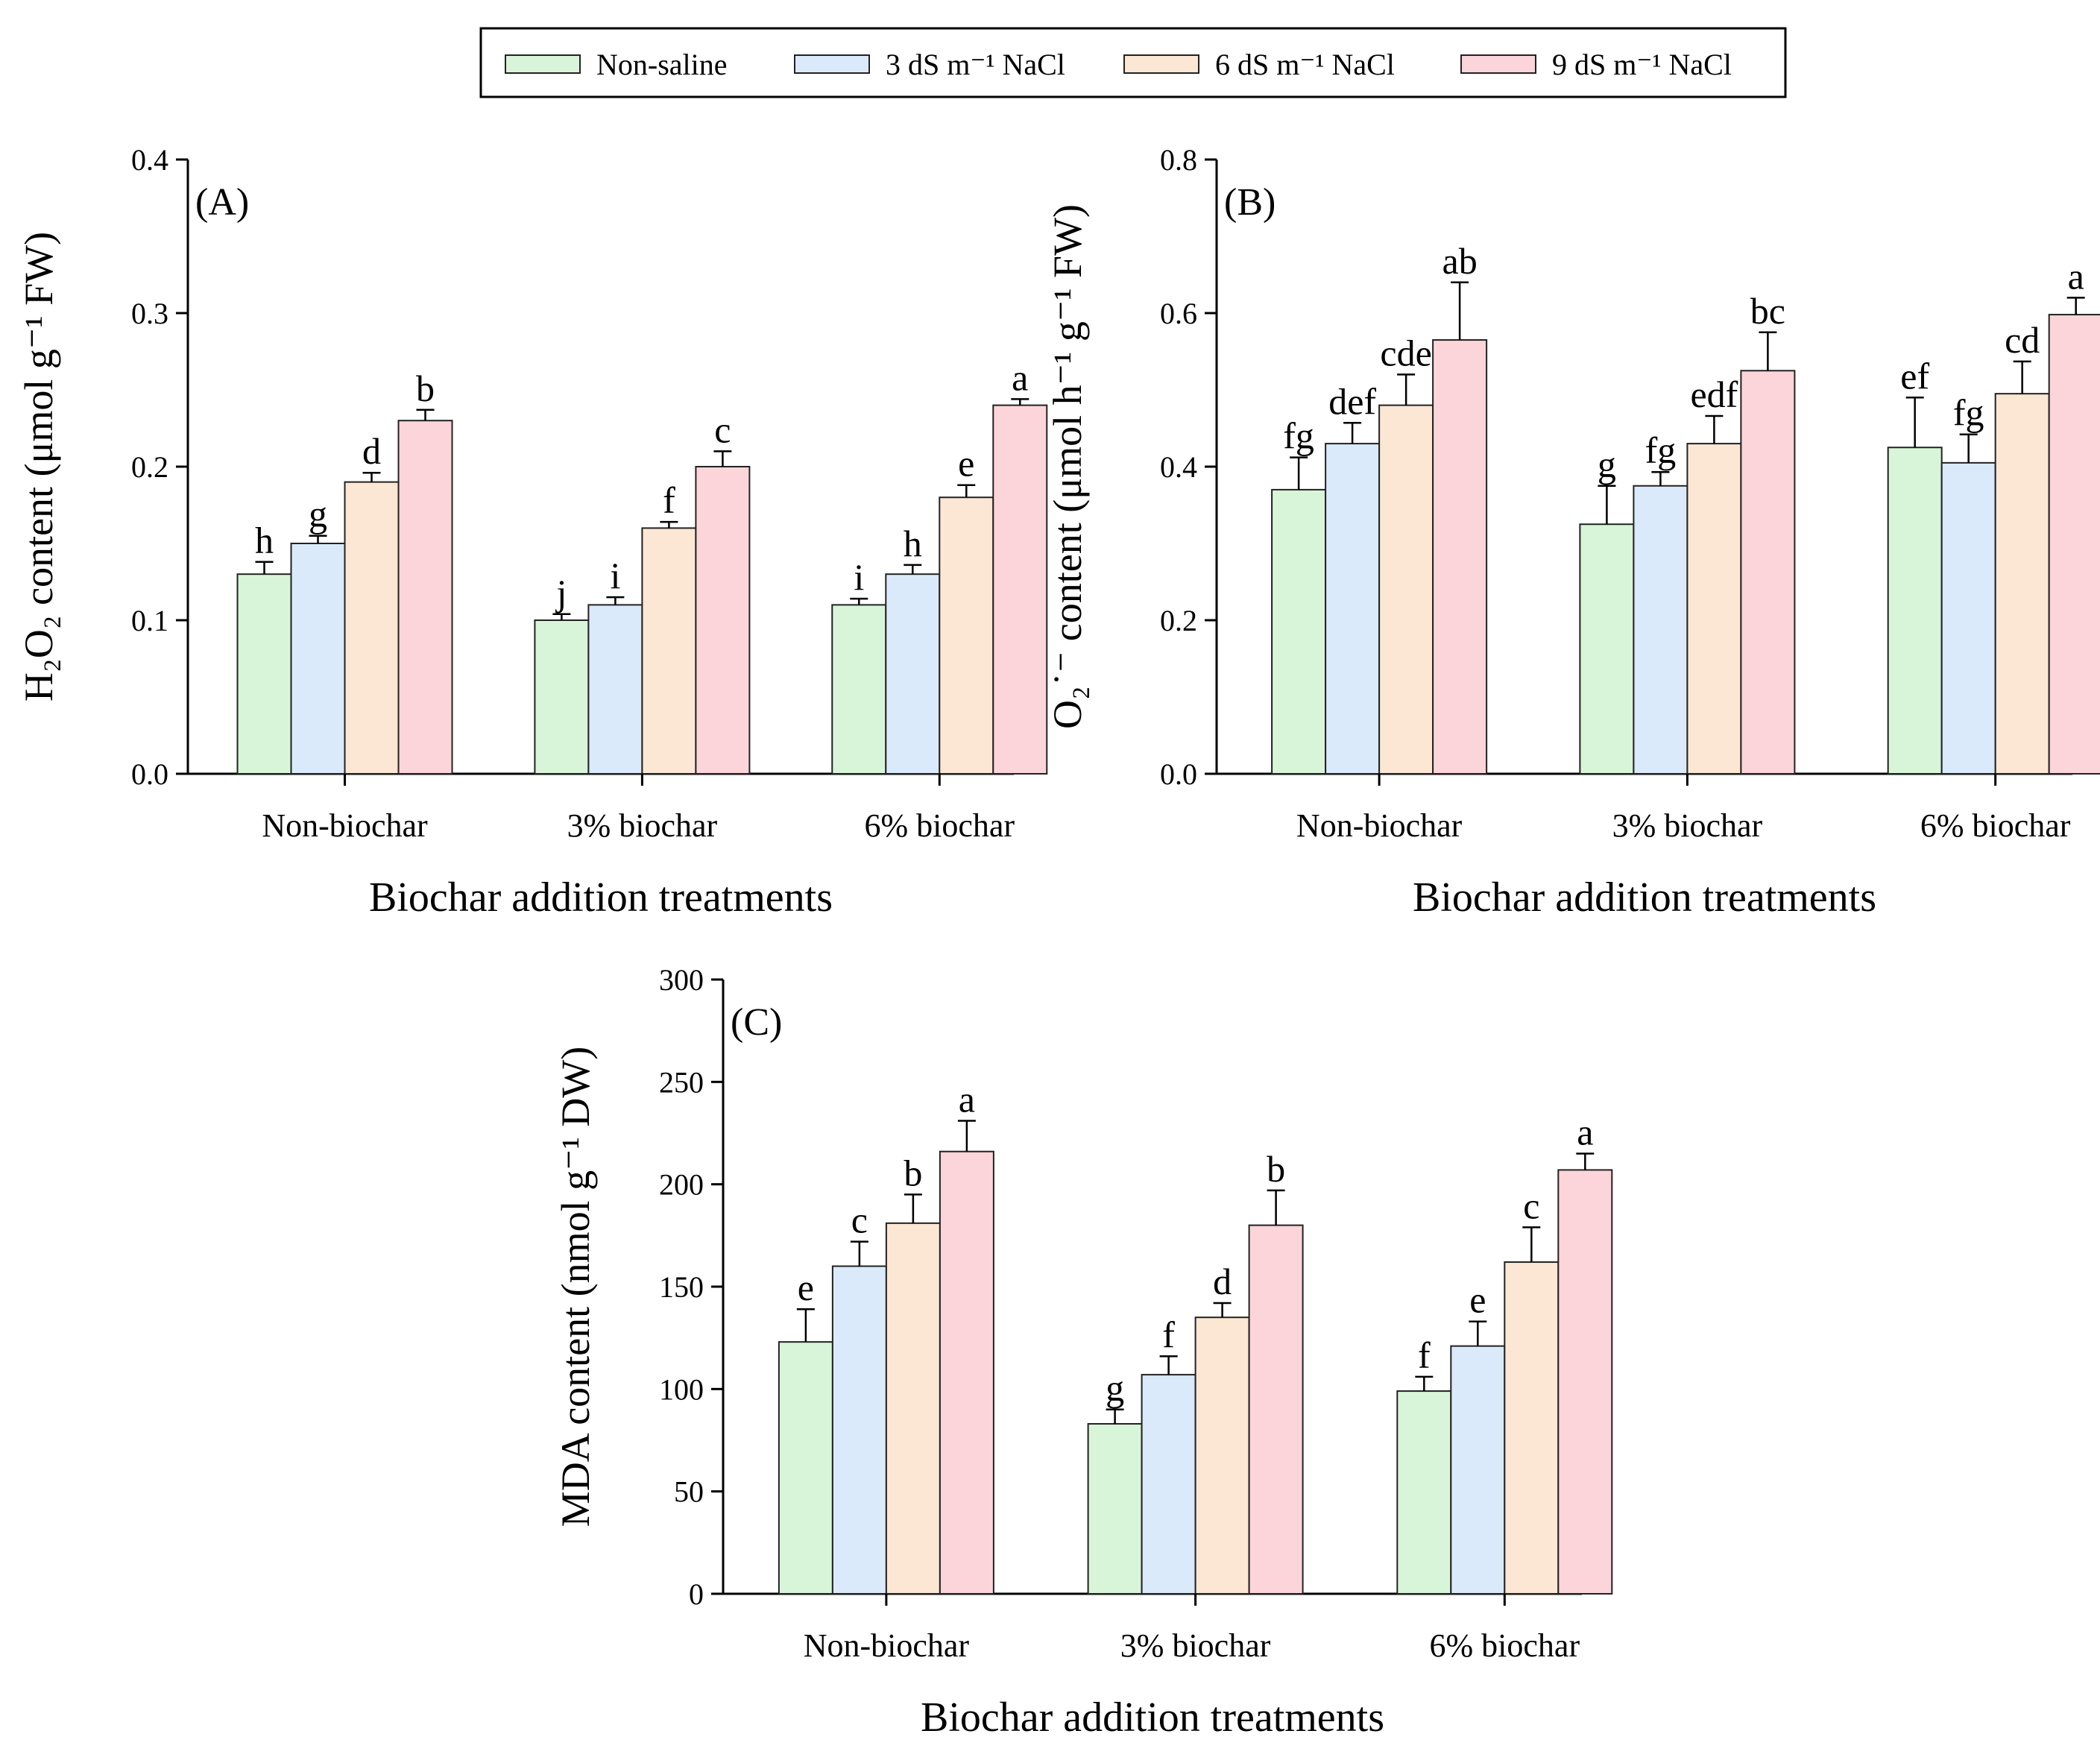 This screenshot has width=2100, height=1763. Describe the element at coordinates (681, 980) in the screenshot. I see `y-tick-label: 300` at that location.